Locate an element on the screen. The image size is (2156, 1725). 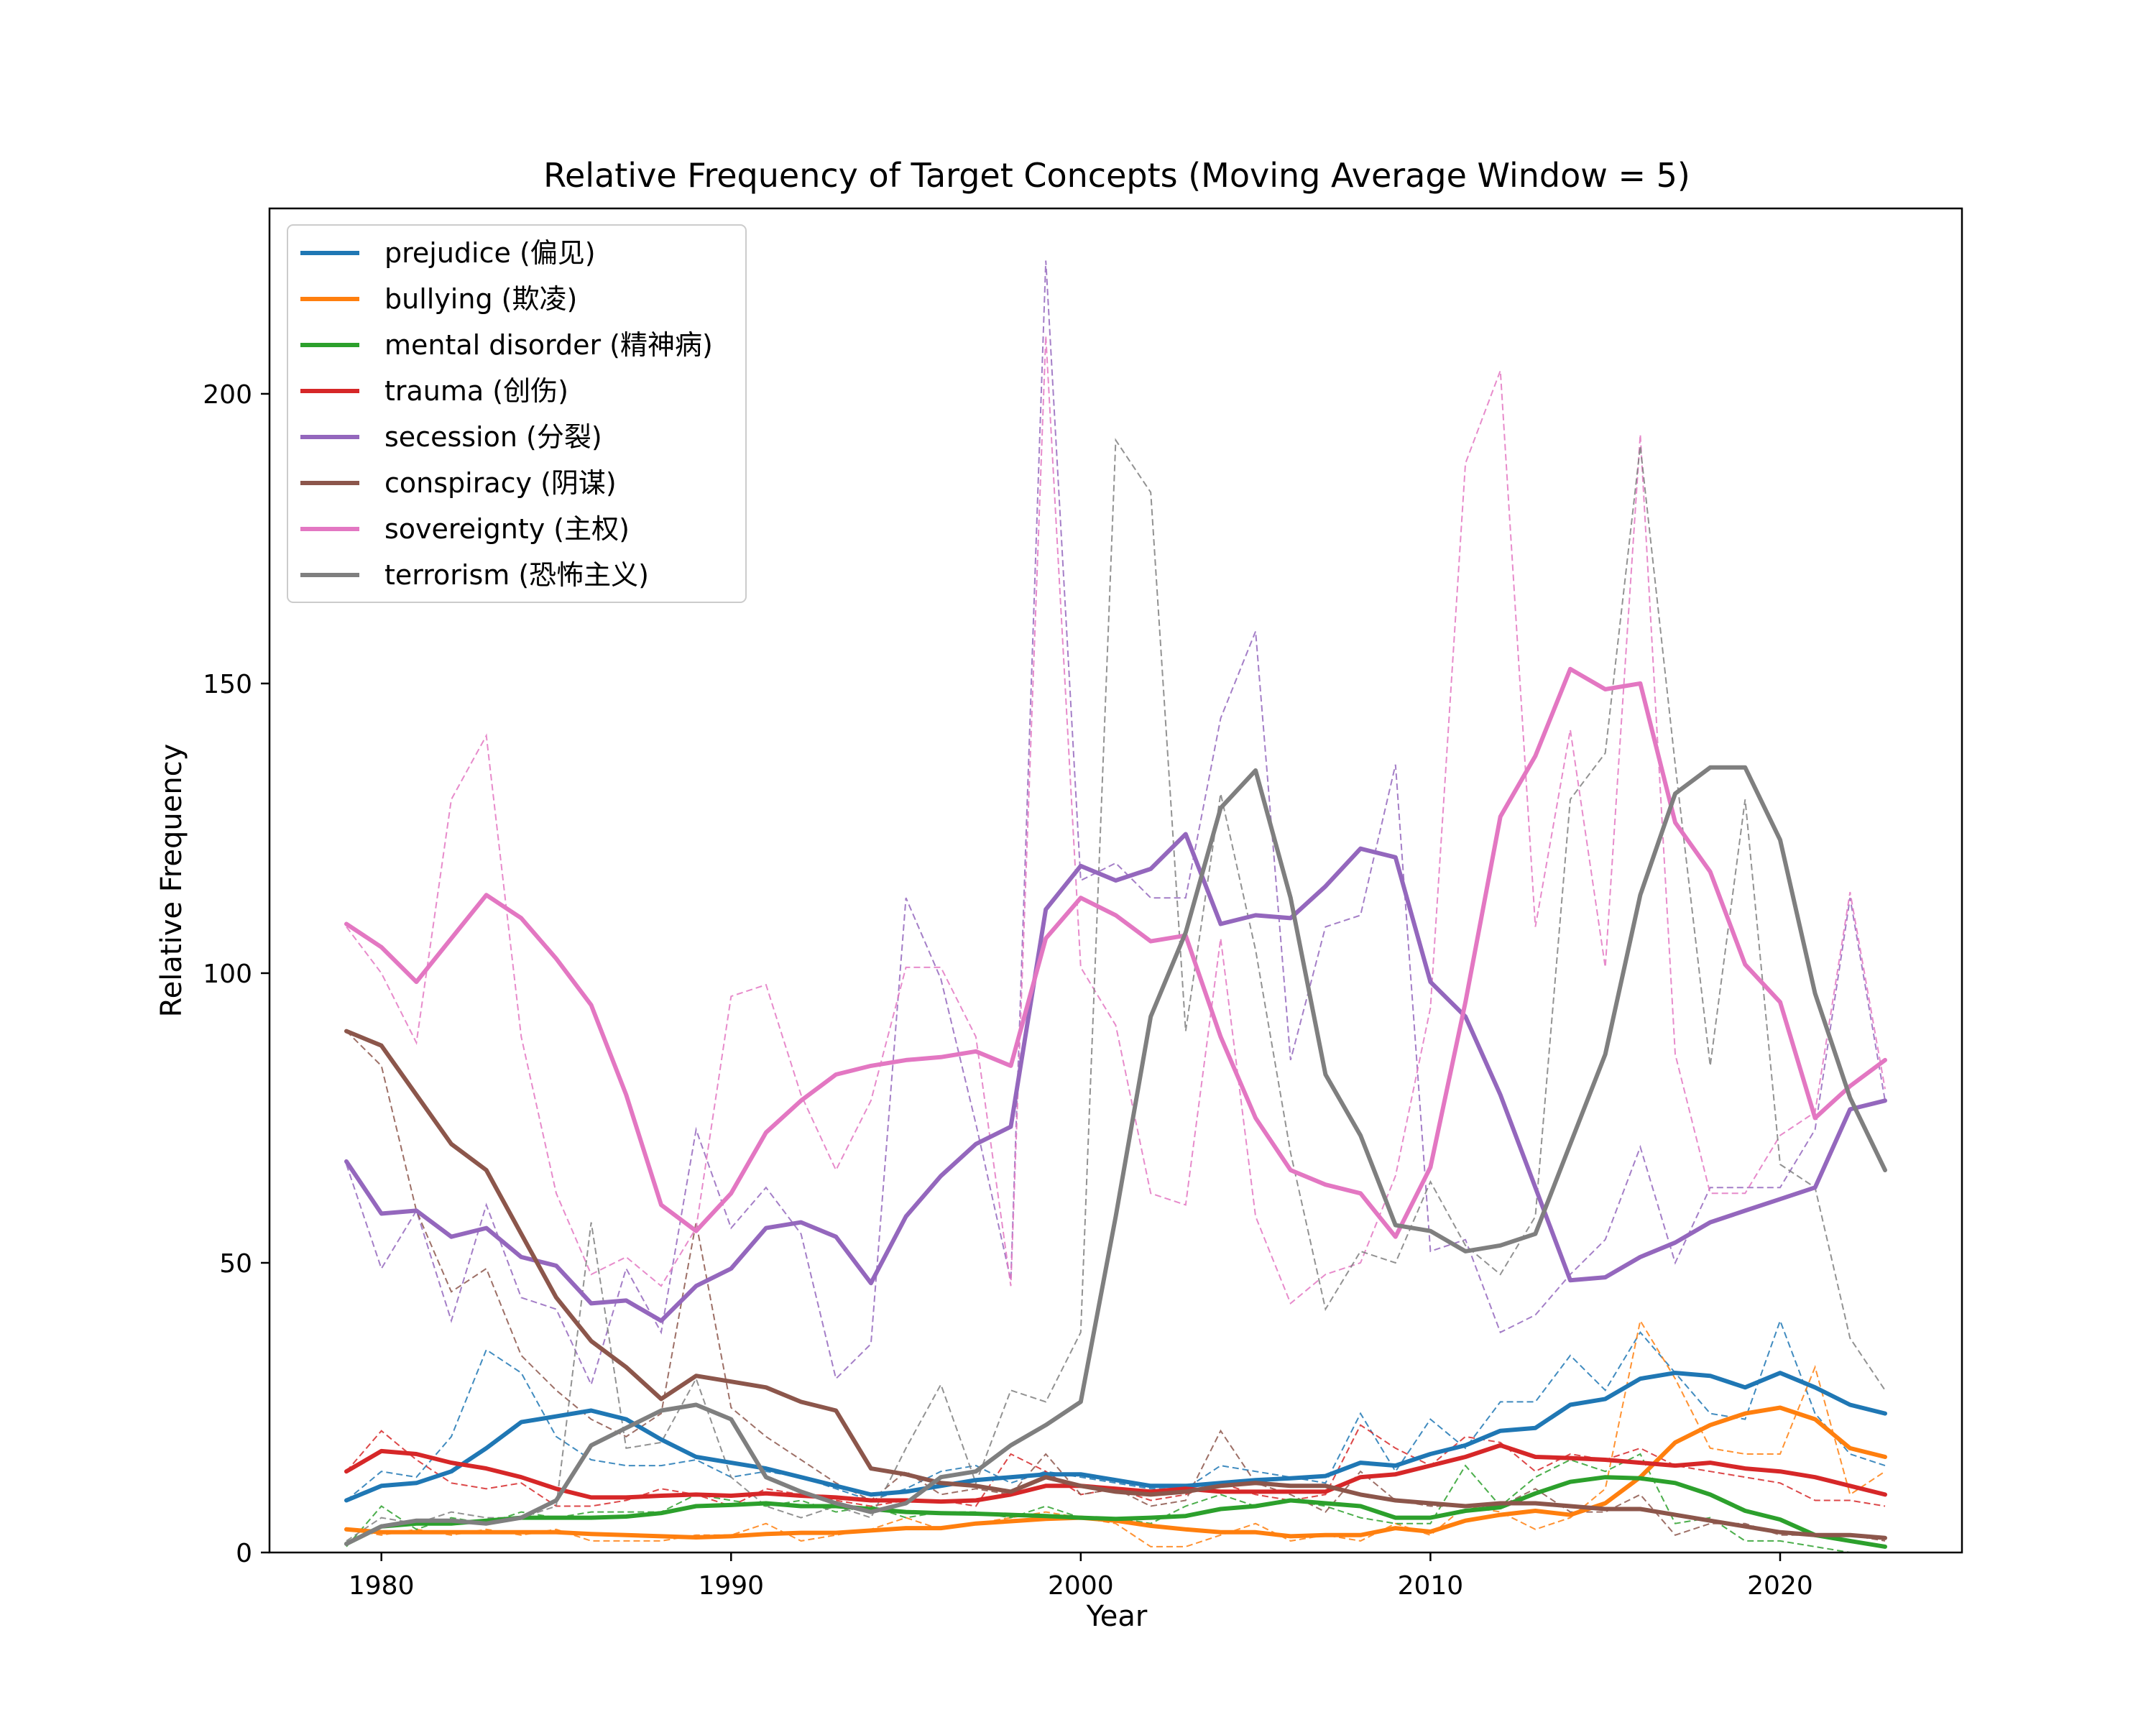
x-tick-label: 1990 is located at coordinates (731, 1586).